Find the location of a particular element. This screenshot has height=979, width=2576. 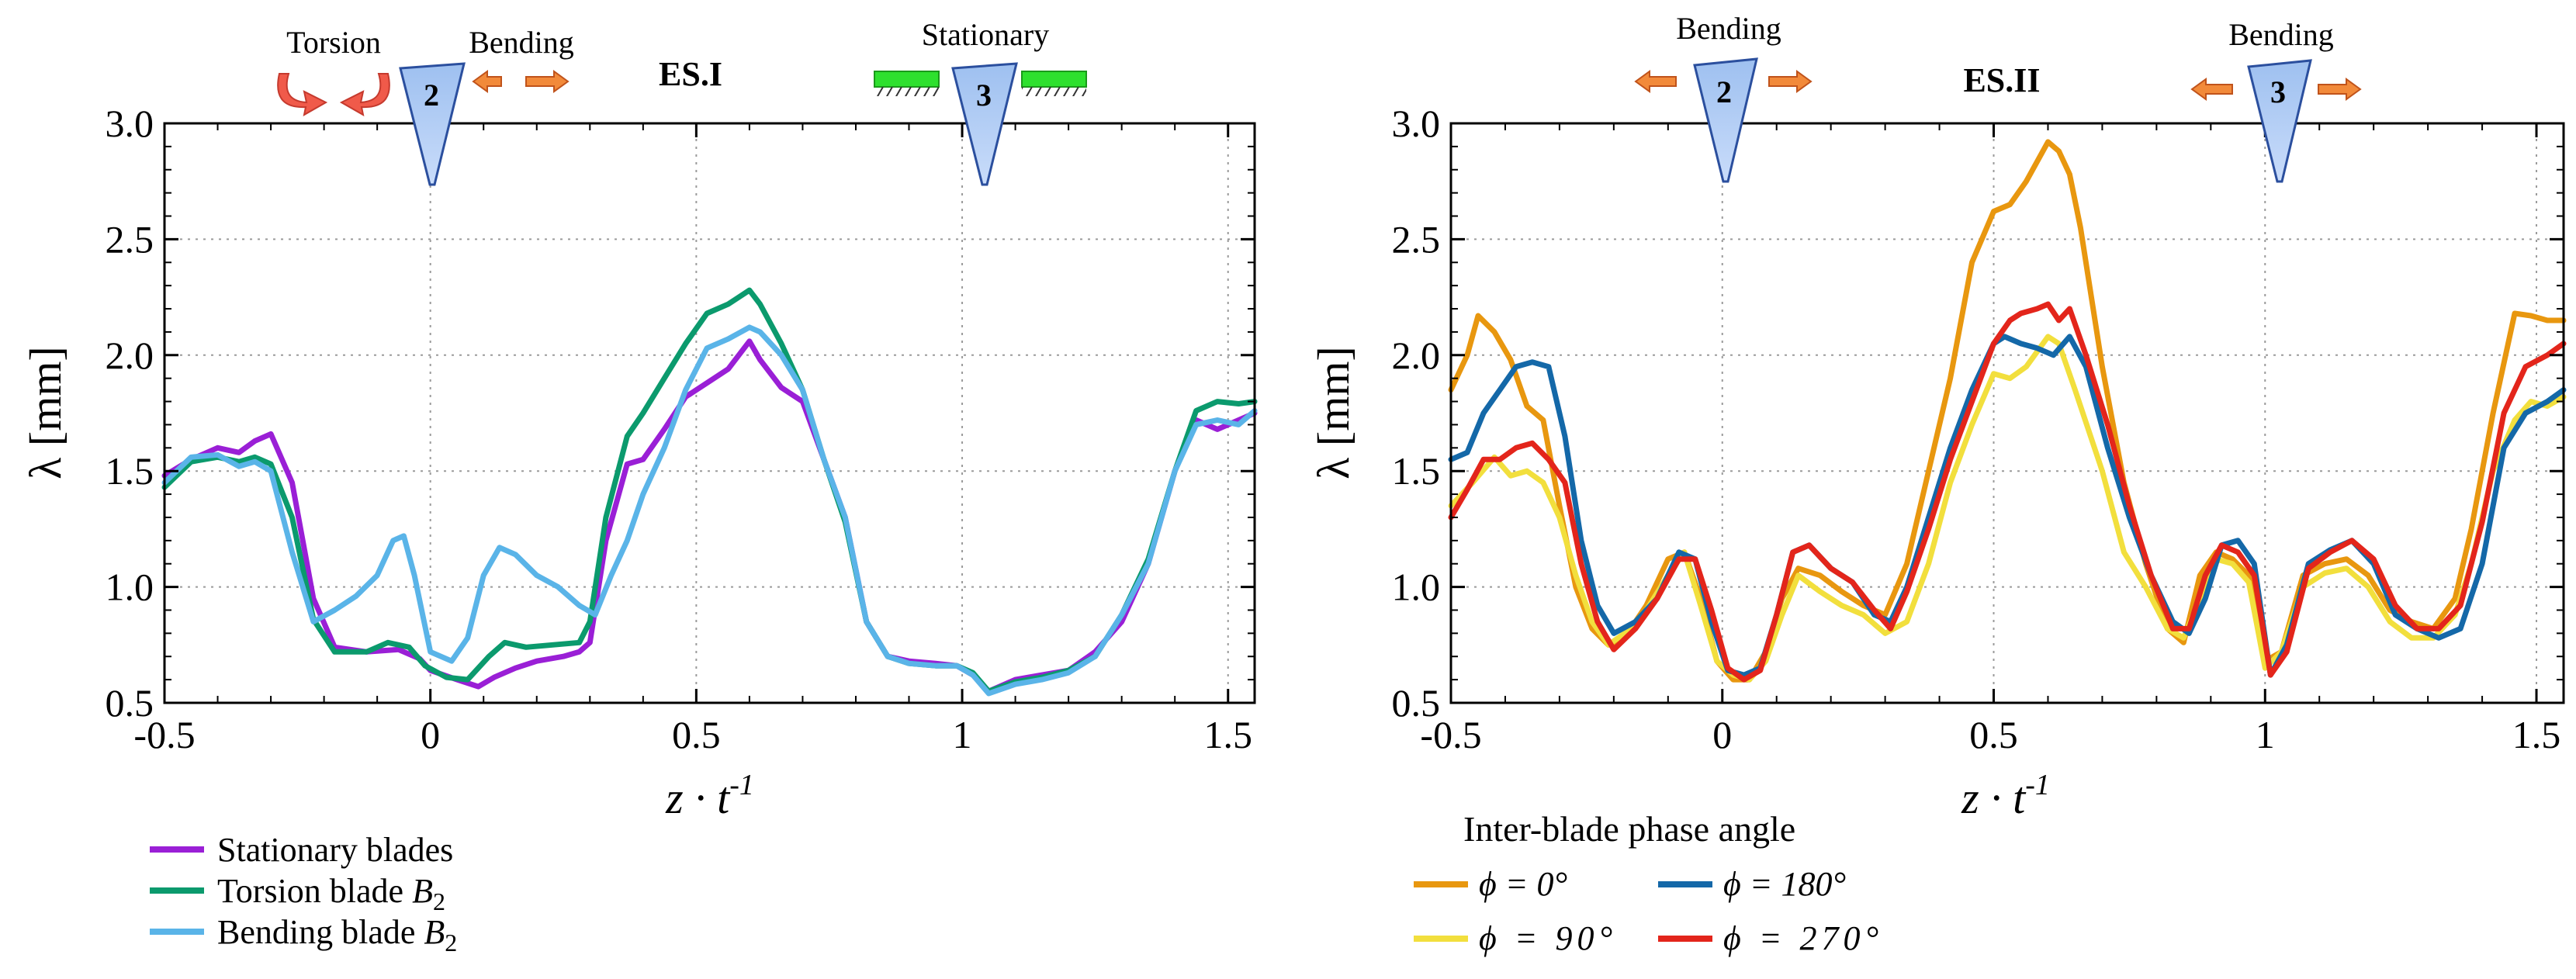

legend-label-phi-270: ϕ = 270° is located at coordinates (1803, 938).